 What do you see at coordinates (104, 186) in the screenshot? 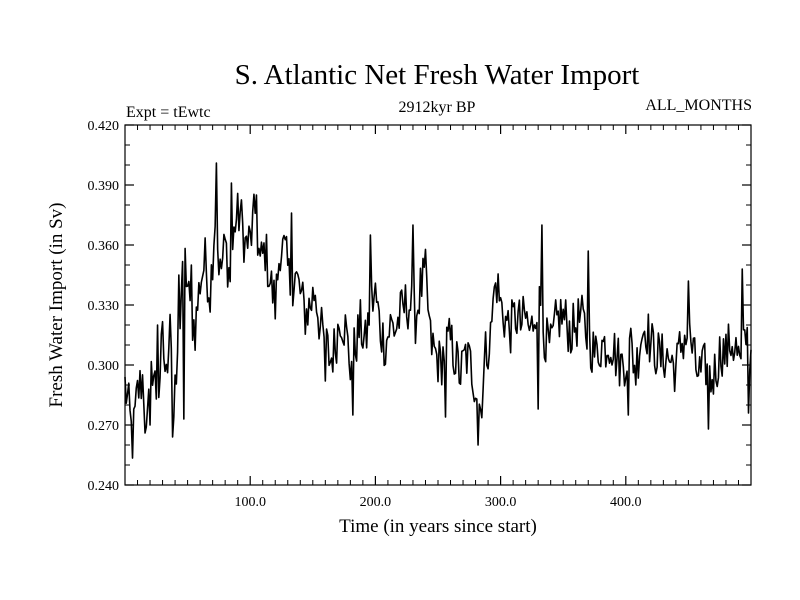
I see `y-tick-label: 0.390` at bounding box center [104, 186].